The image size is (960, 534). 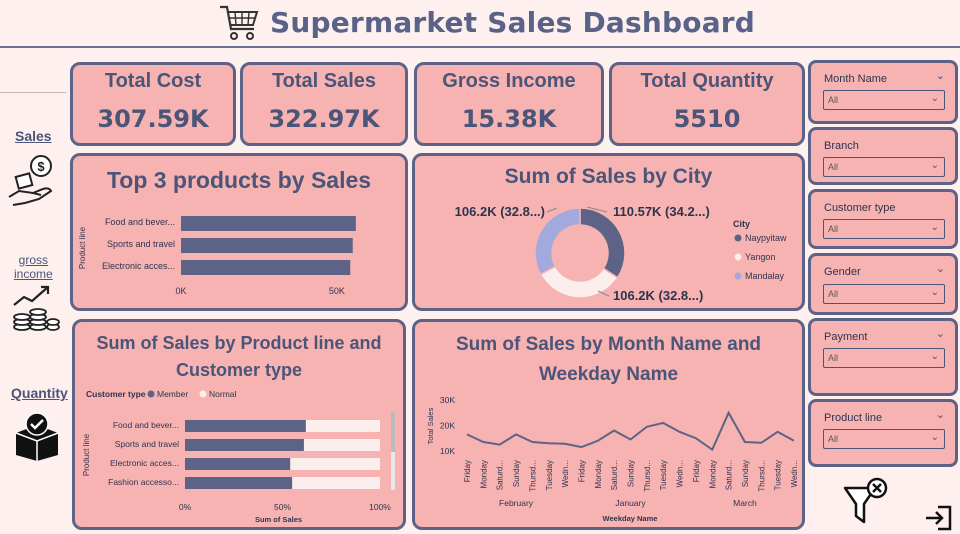 I want to click on data-label: 106.2K (32.8...), so click(x=500, y=211).